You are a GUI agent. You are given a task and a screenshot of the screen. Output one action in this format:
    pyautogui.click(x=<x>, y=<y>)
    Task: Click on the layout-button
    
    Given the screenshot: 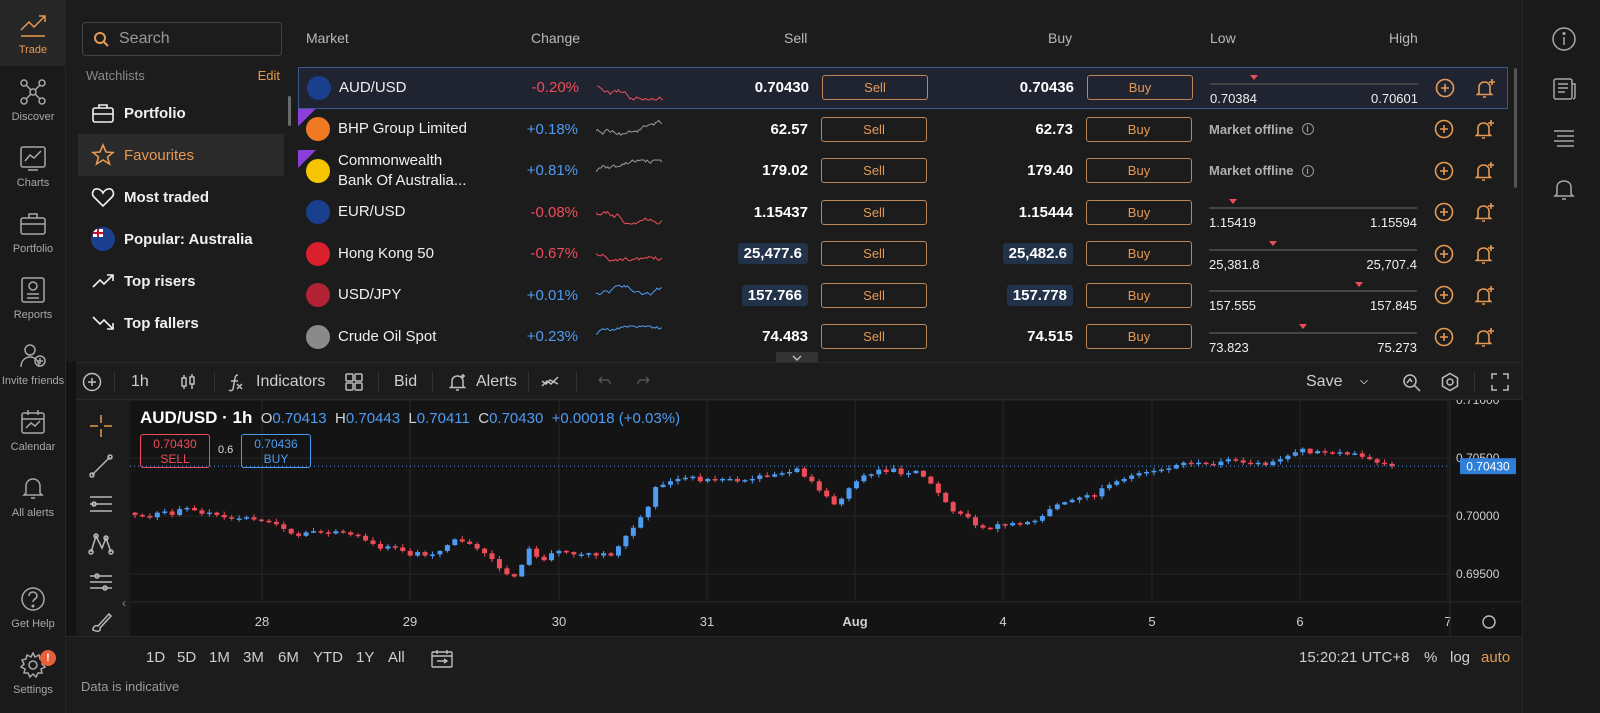 What is the action you would take?
    pyautogui.click(x=354, y=382)
    